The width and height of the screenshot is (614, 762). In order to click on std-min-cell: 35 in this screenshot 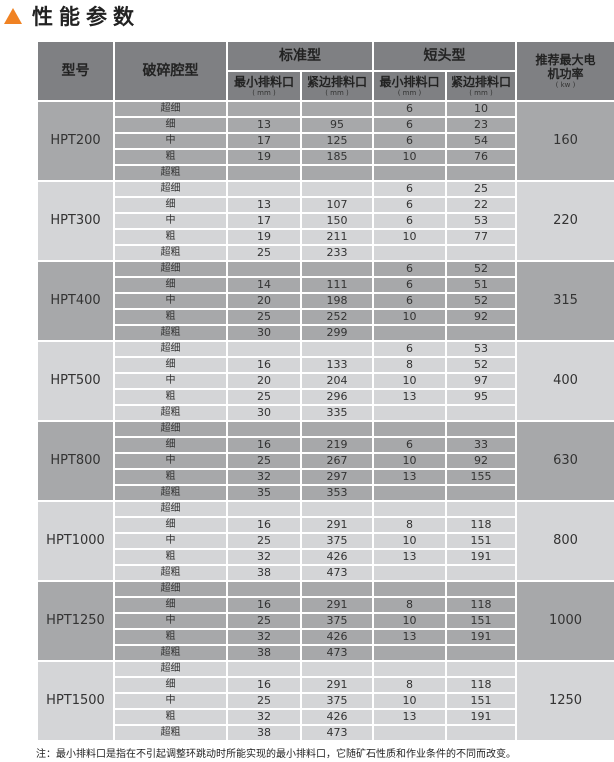, I will do `click(264, 493)`.